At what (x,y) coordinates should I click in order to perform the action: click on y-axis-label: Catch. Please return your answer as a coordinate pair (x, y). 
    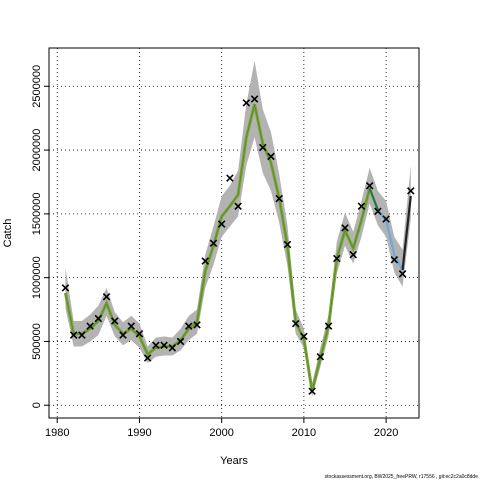
    Looking at the image, I should click on (8, 233).